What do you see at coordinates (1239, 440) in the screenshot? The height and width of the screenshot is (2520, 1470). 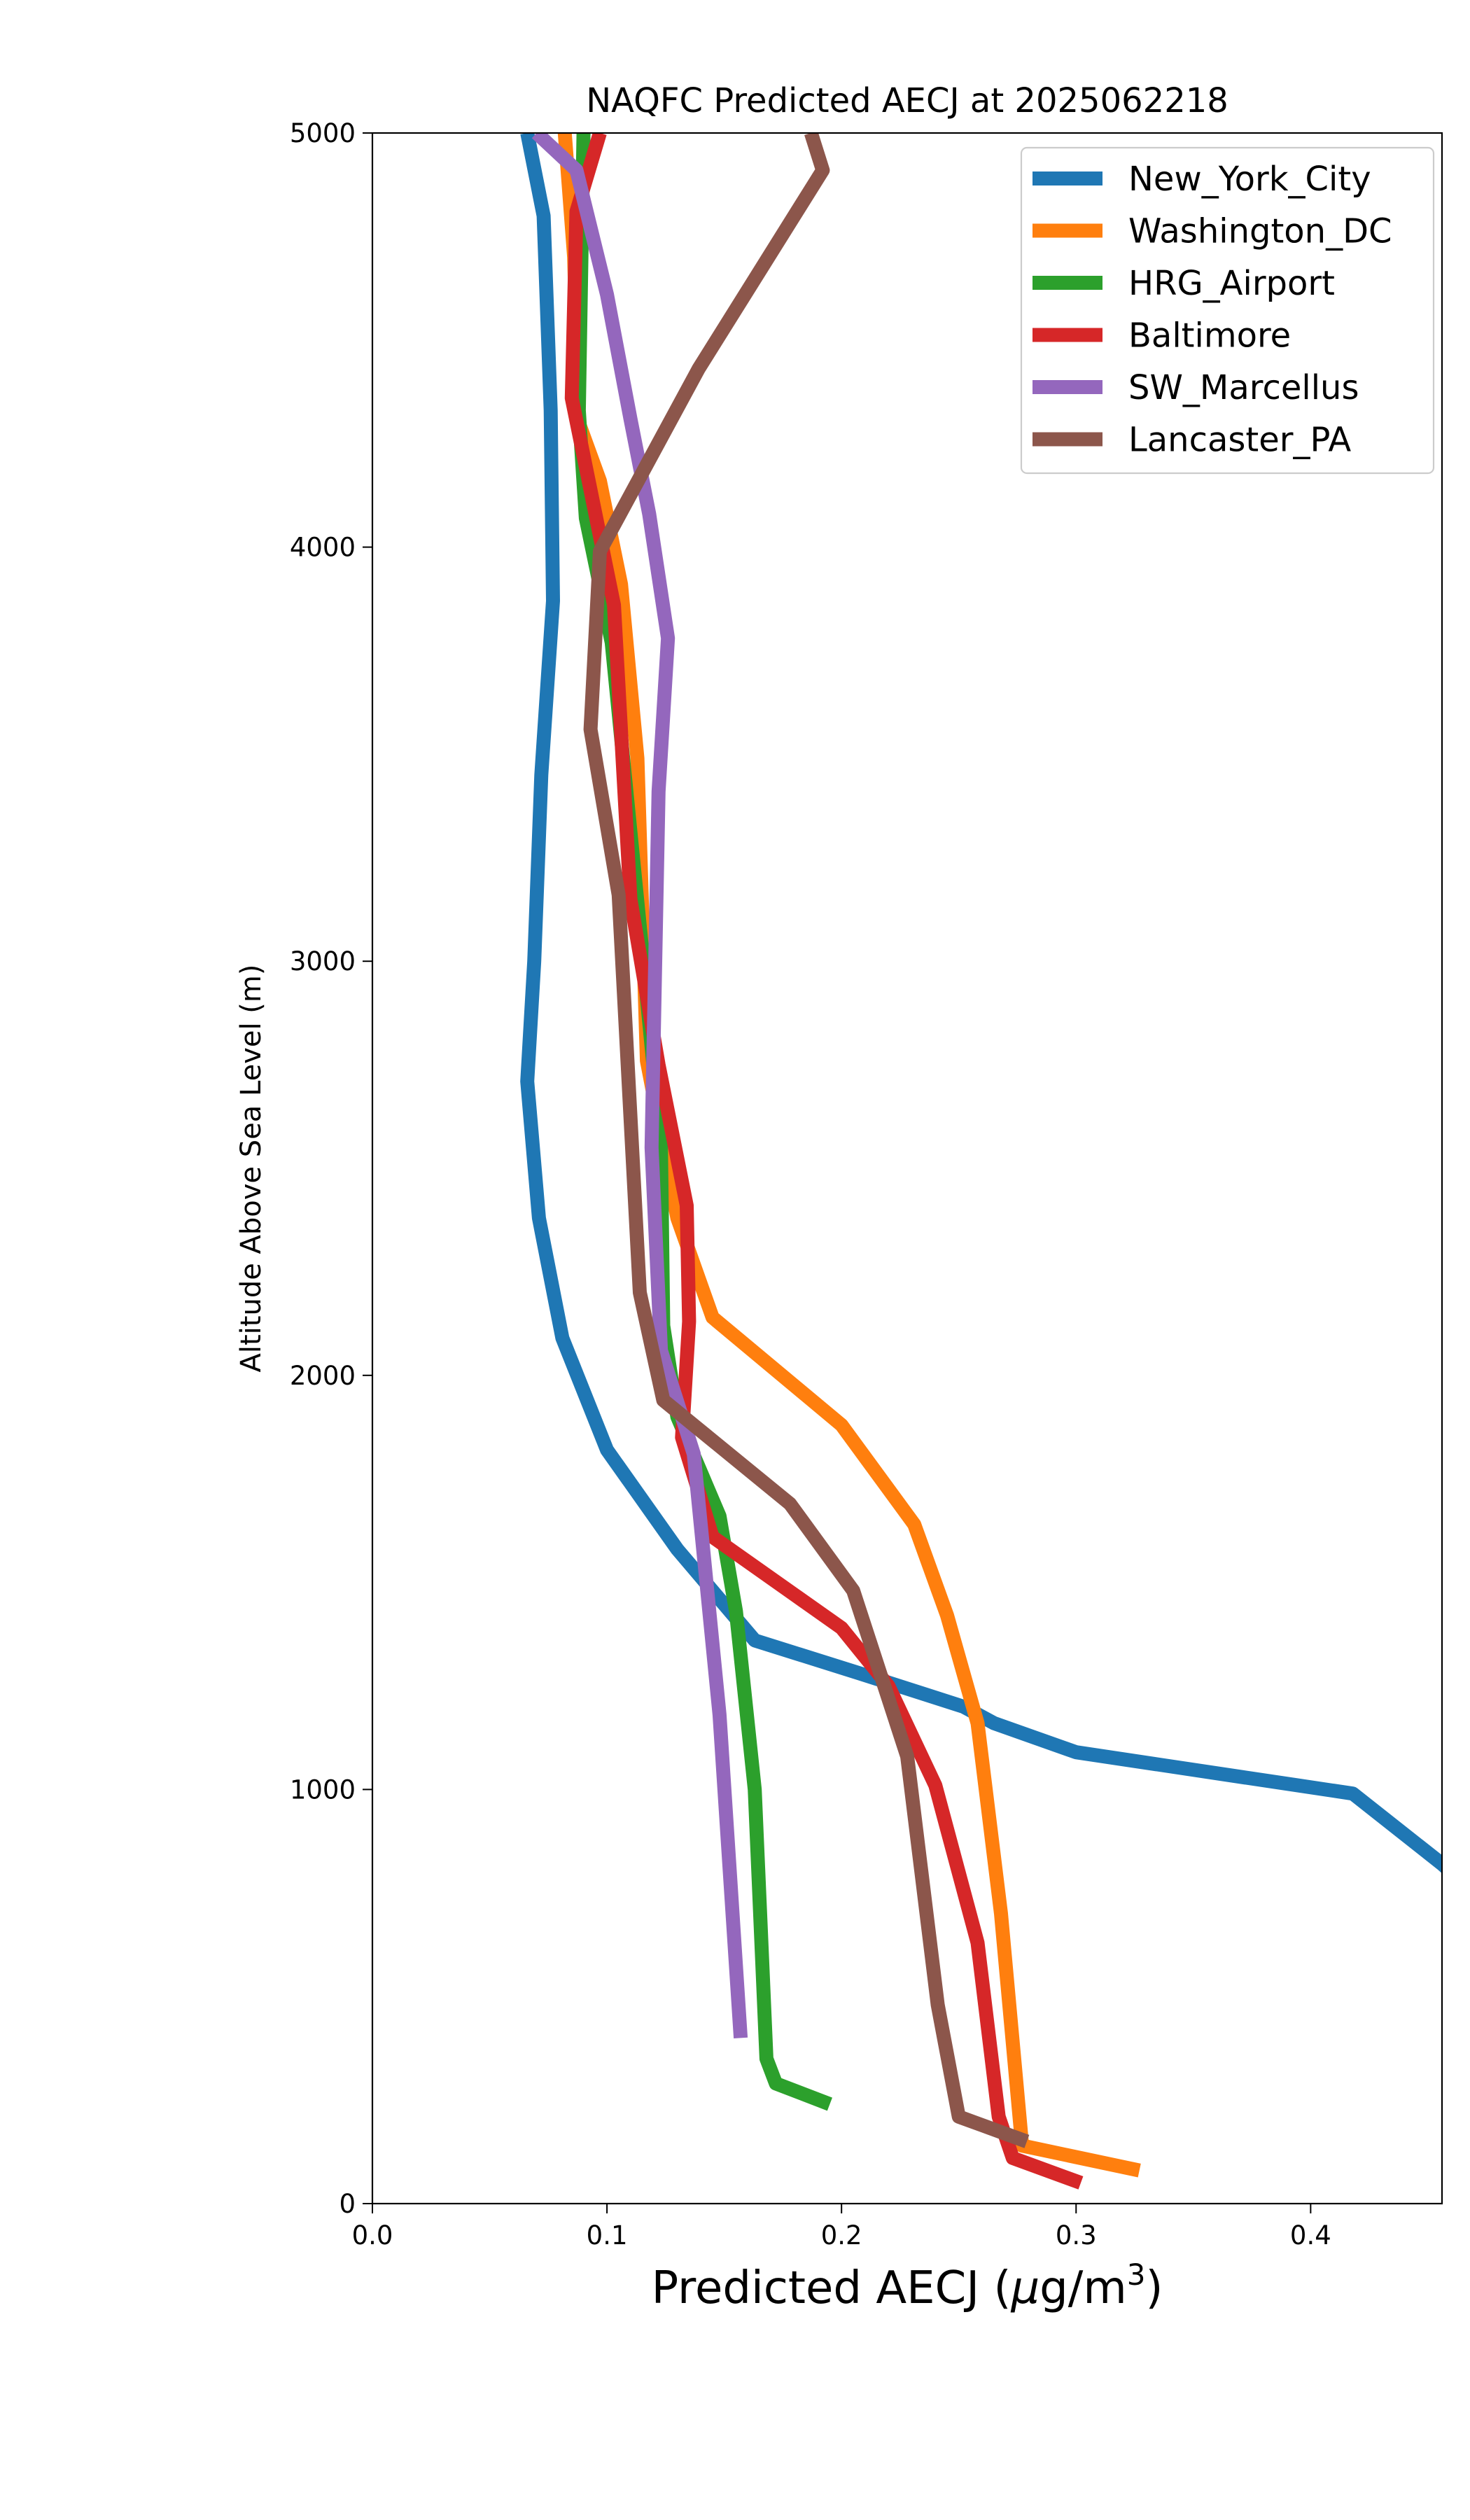 I see `legend-label-lancaster-pa: Lancaster_PA` at bounding box center [1239, 440].